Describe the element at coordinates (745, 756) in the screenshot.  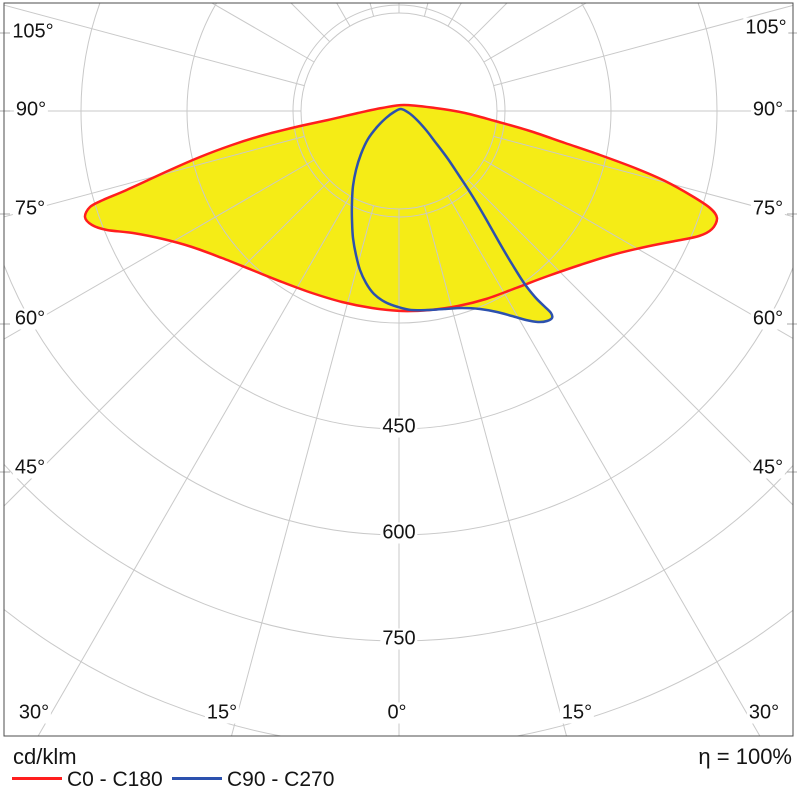
I see `efficiency-label: η = 100%` at that location.